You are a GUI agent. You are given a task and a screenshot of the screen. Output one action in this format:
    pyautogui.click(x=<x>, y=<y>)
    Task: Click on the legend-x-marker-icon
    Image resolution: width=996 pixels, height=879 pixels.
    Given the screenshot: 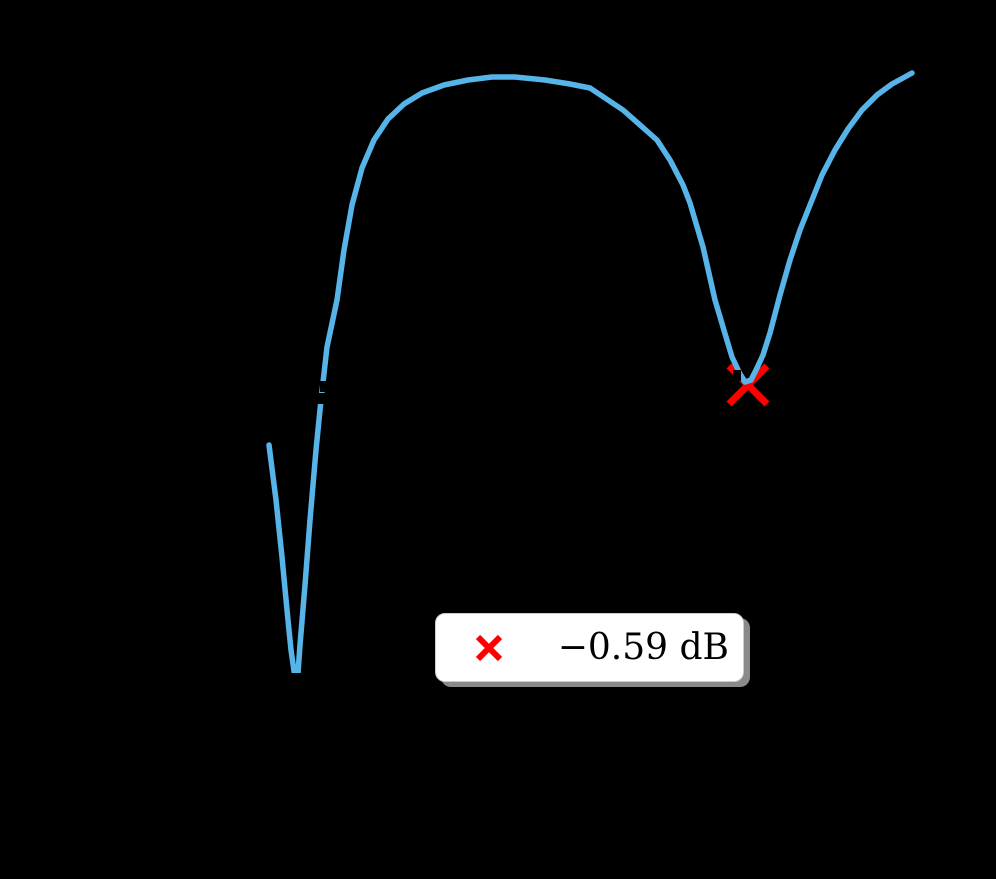 What is the action you would take?
    pyautogui.click(x=489, y=647)
    